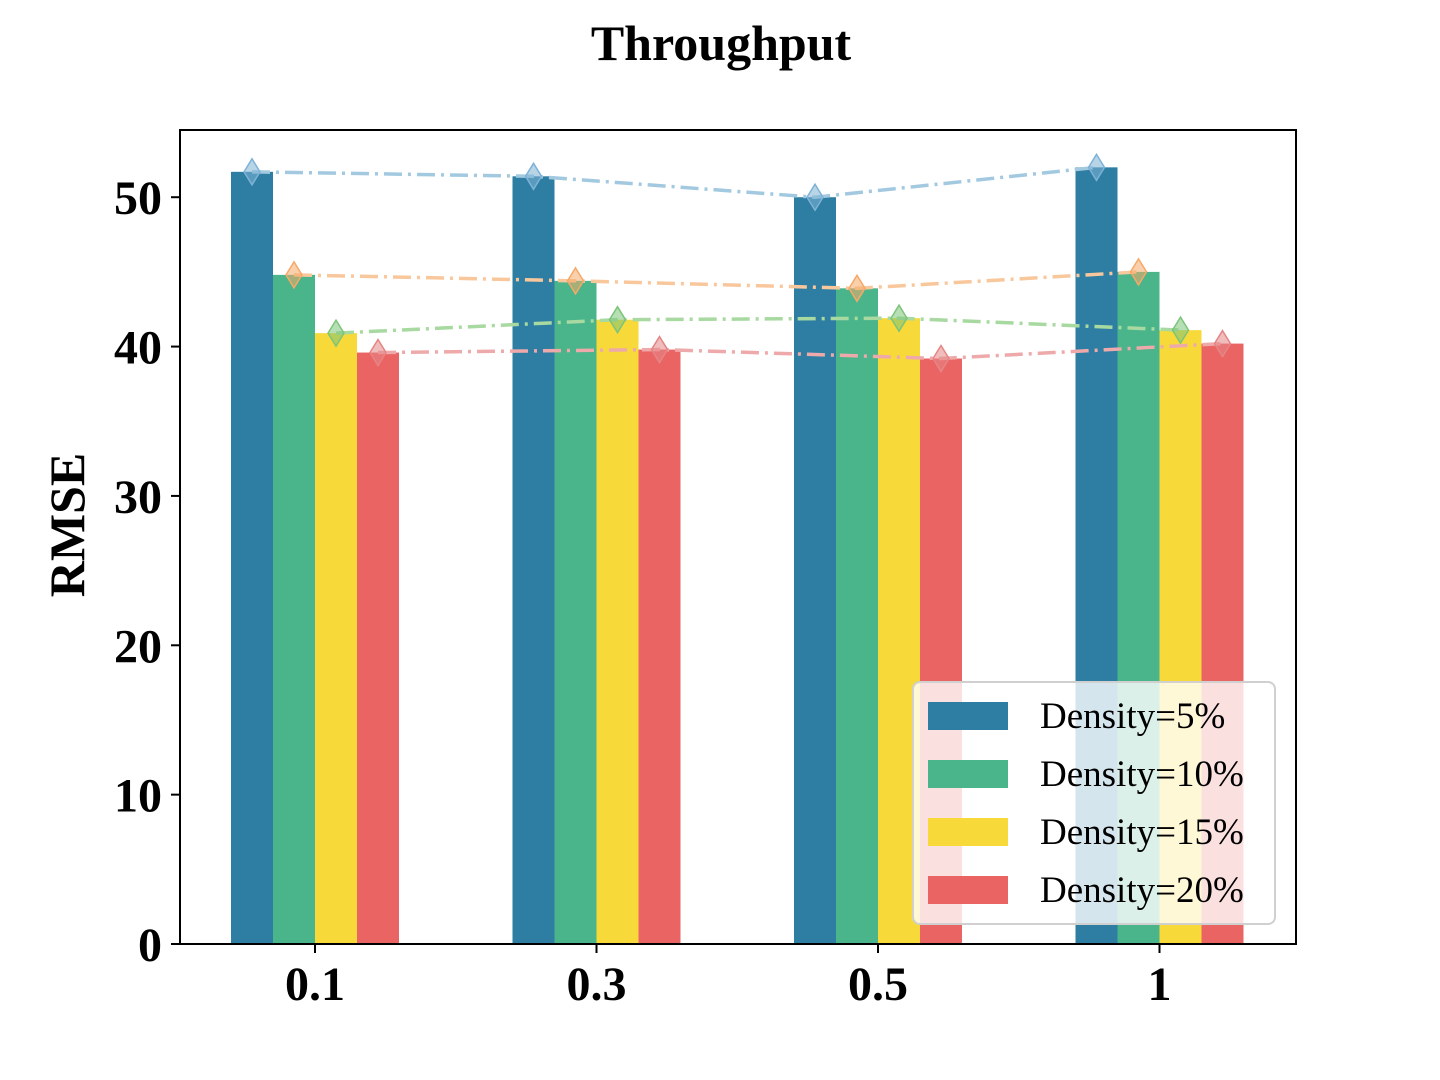 This screenshot has height=1080, width=1440. What do you see at coordinates (378, 352) in the screenshot?
I see `marker-0.1-series-4` at bounding box center [378, 352].